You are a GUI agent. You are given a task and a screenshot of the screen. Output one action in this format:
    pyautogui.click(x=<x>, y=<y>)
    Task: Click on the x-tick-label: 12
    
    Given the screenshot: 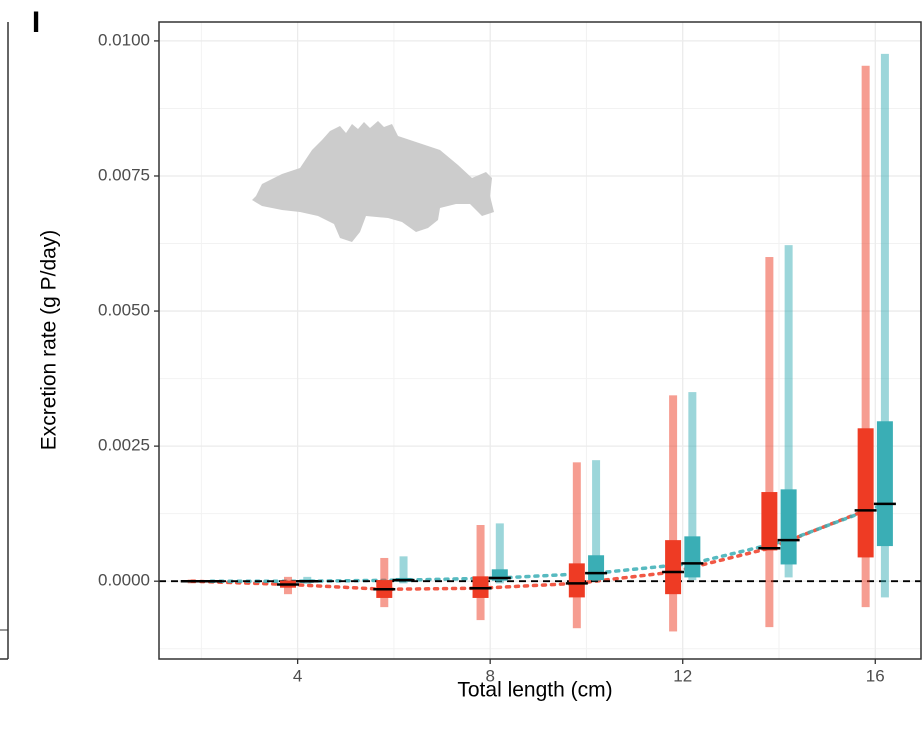 What is the action you would take?
    pyautogui.click(x=682, y=675)
    